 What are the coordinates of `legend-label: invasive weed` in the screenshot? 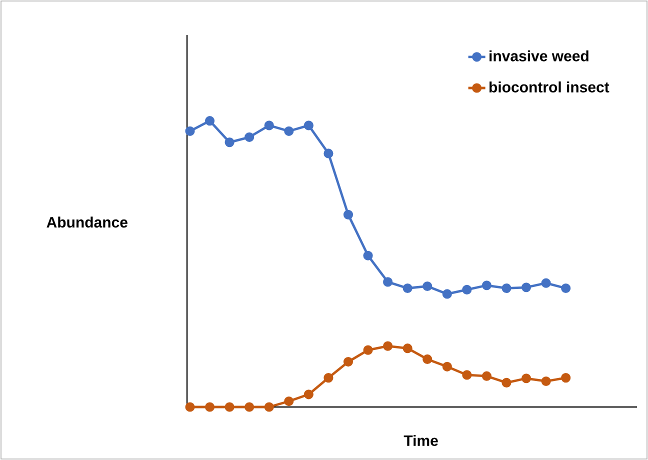 It's located at (539, 56).